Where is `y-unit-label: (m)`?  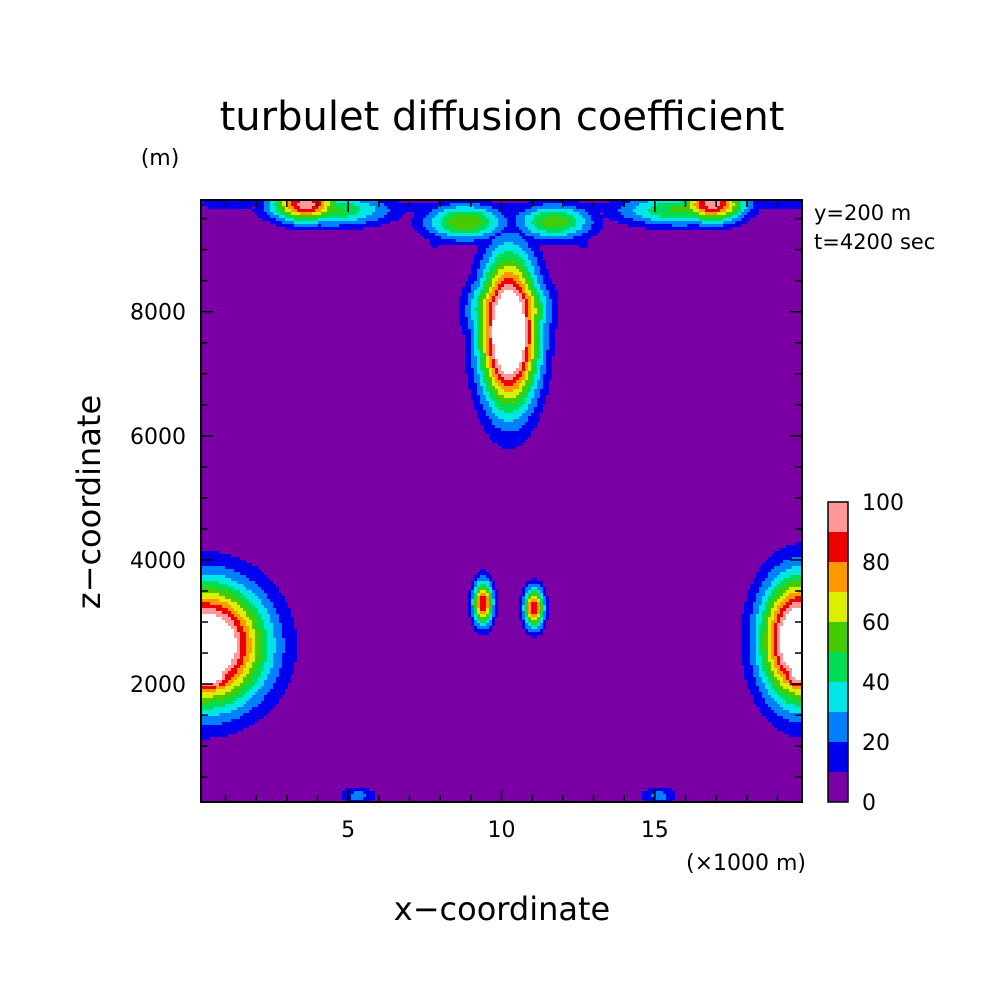
y-unit-label: (m) is located at coordinates (160, 158).